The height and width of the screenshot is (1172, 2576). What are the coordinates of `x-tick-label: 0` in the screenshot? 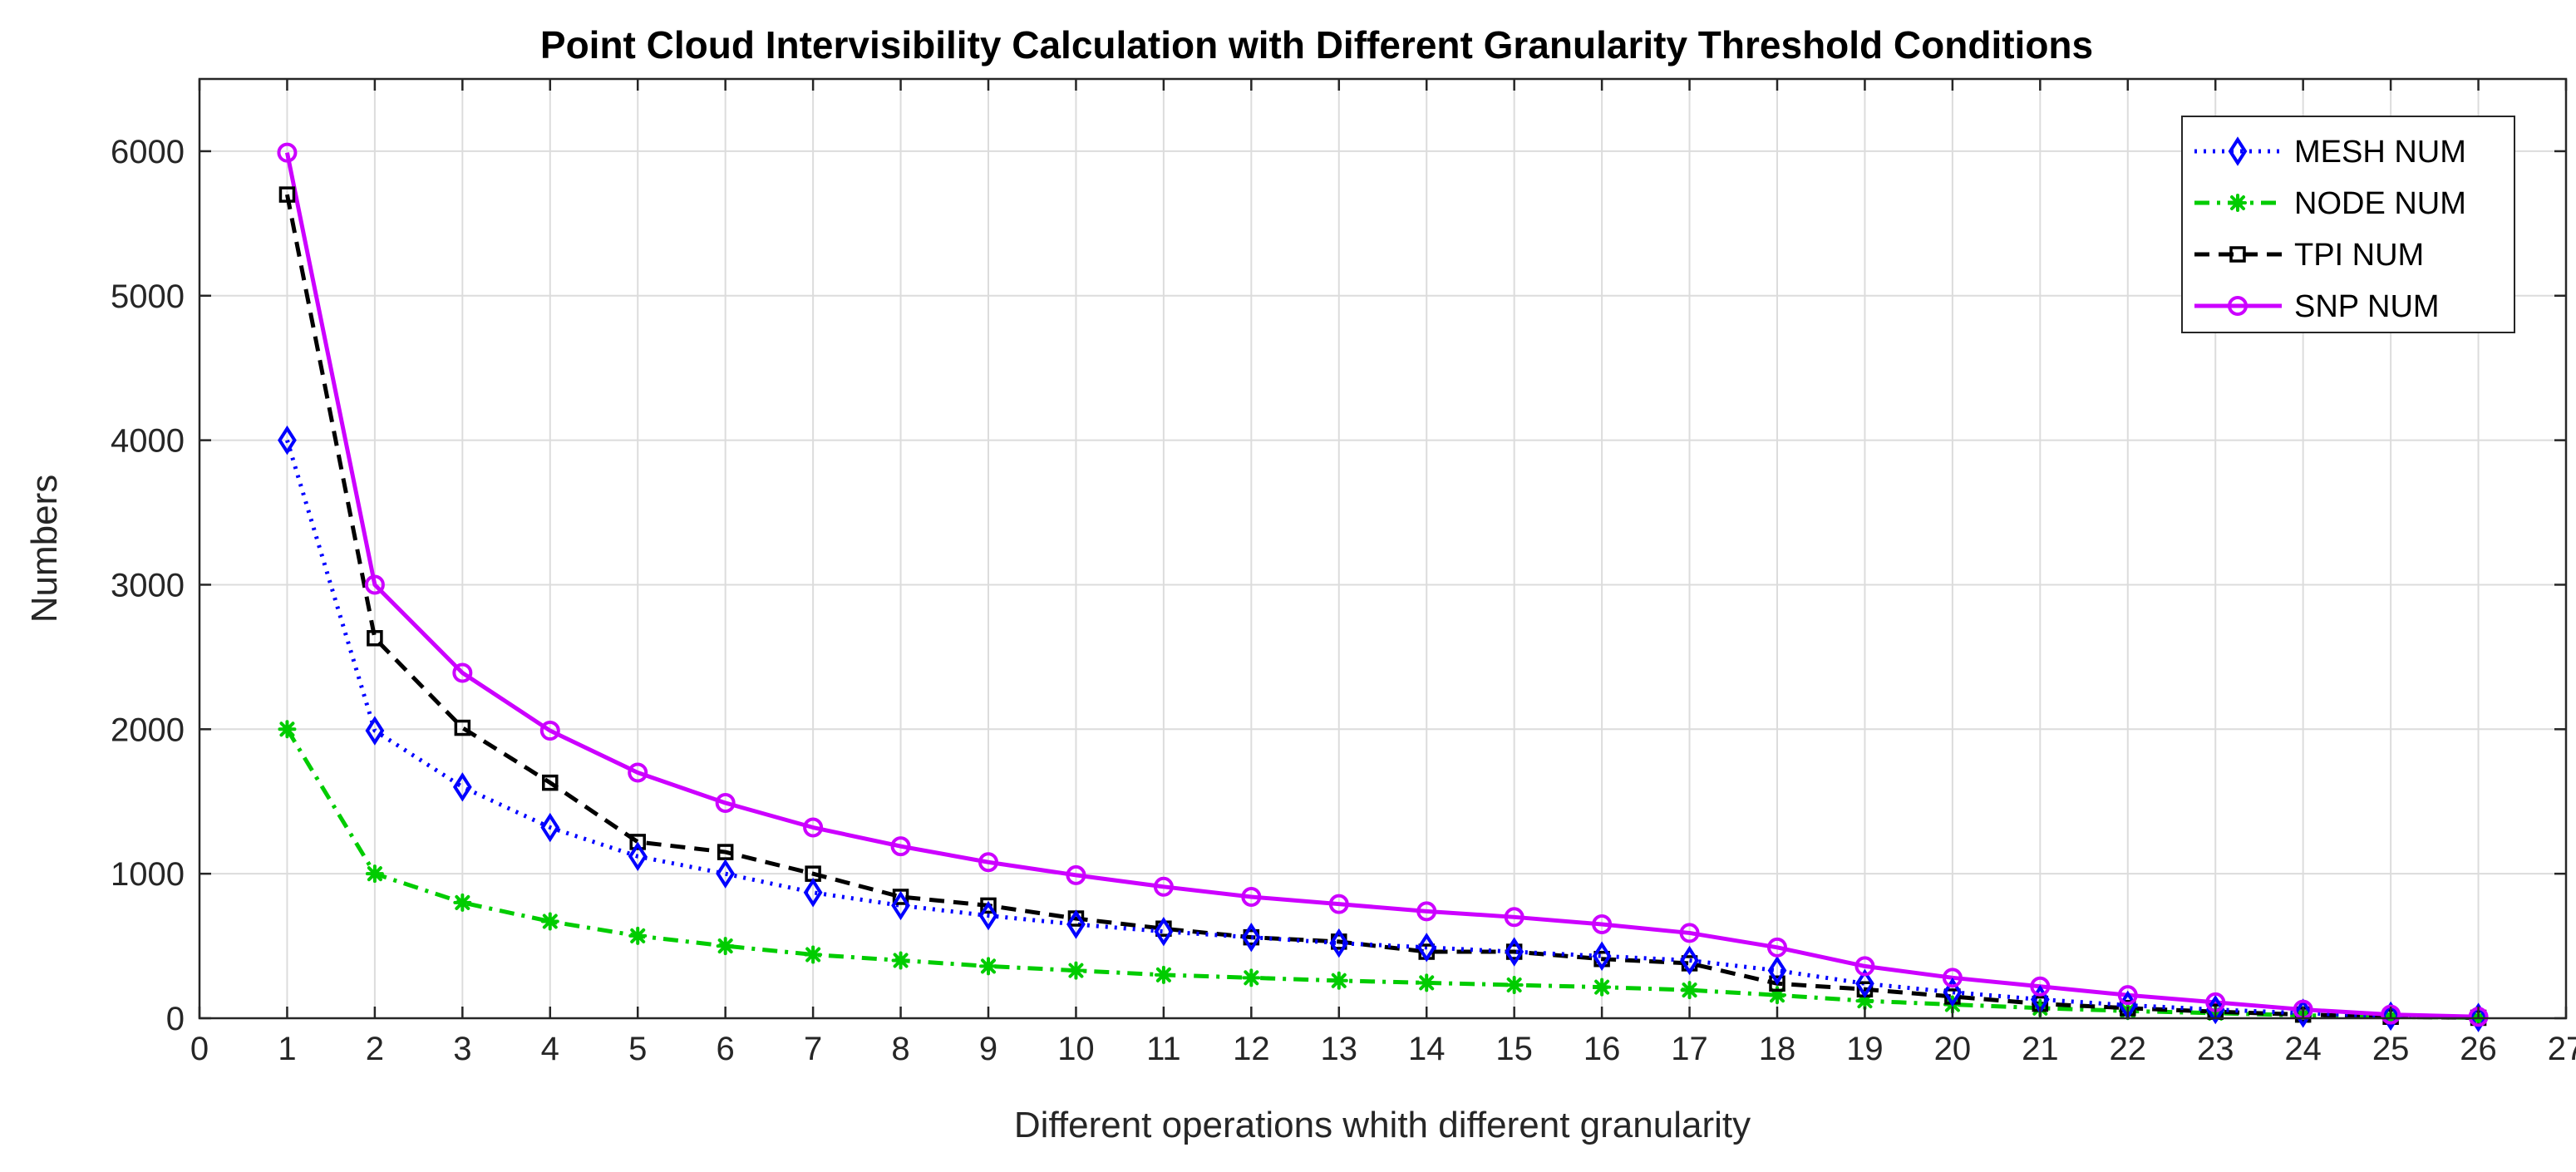 It's located at (199, 1049).